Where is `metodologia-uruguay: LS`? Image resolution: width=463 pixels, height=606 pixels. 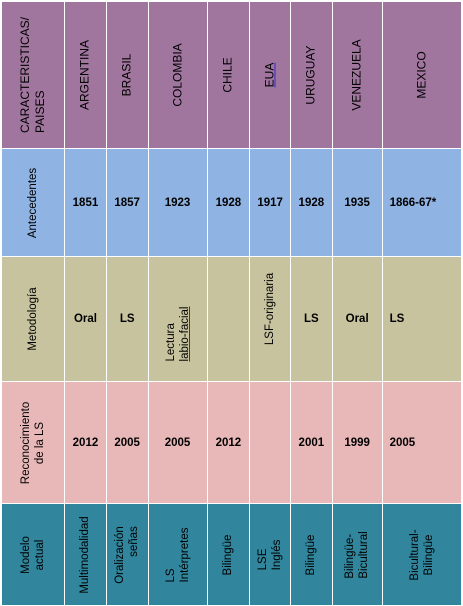
metodologia-uruguay: LS is located at coordinates (311, 319).